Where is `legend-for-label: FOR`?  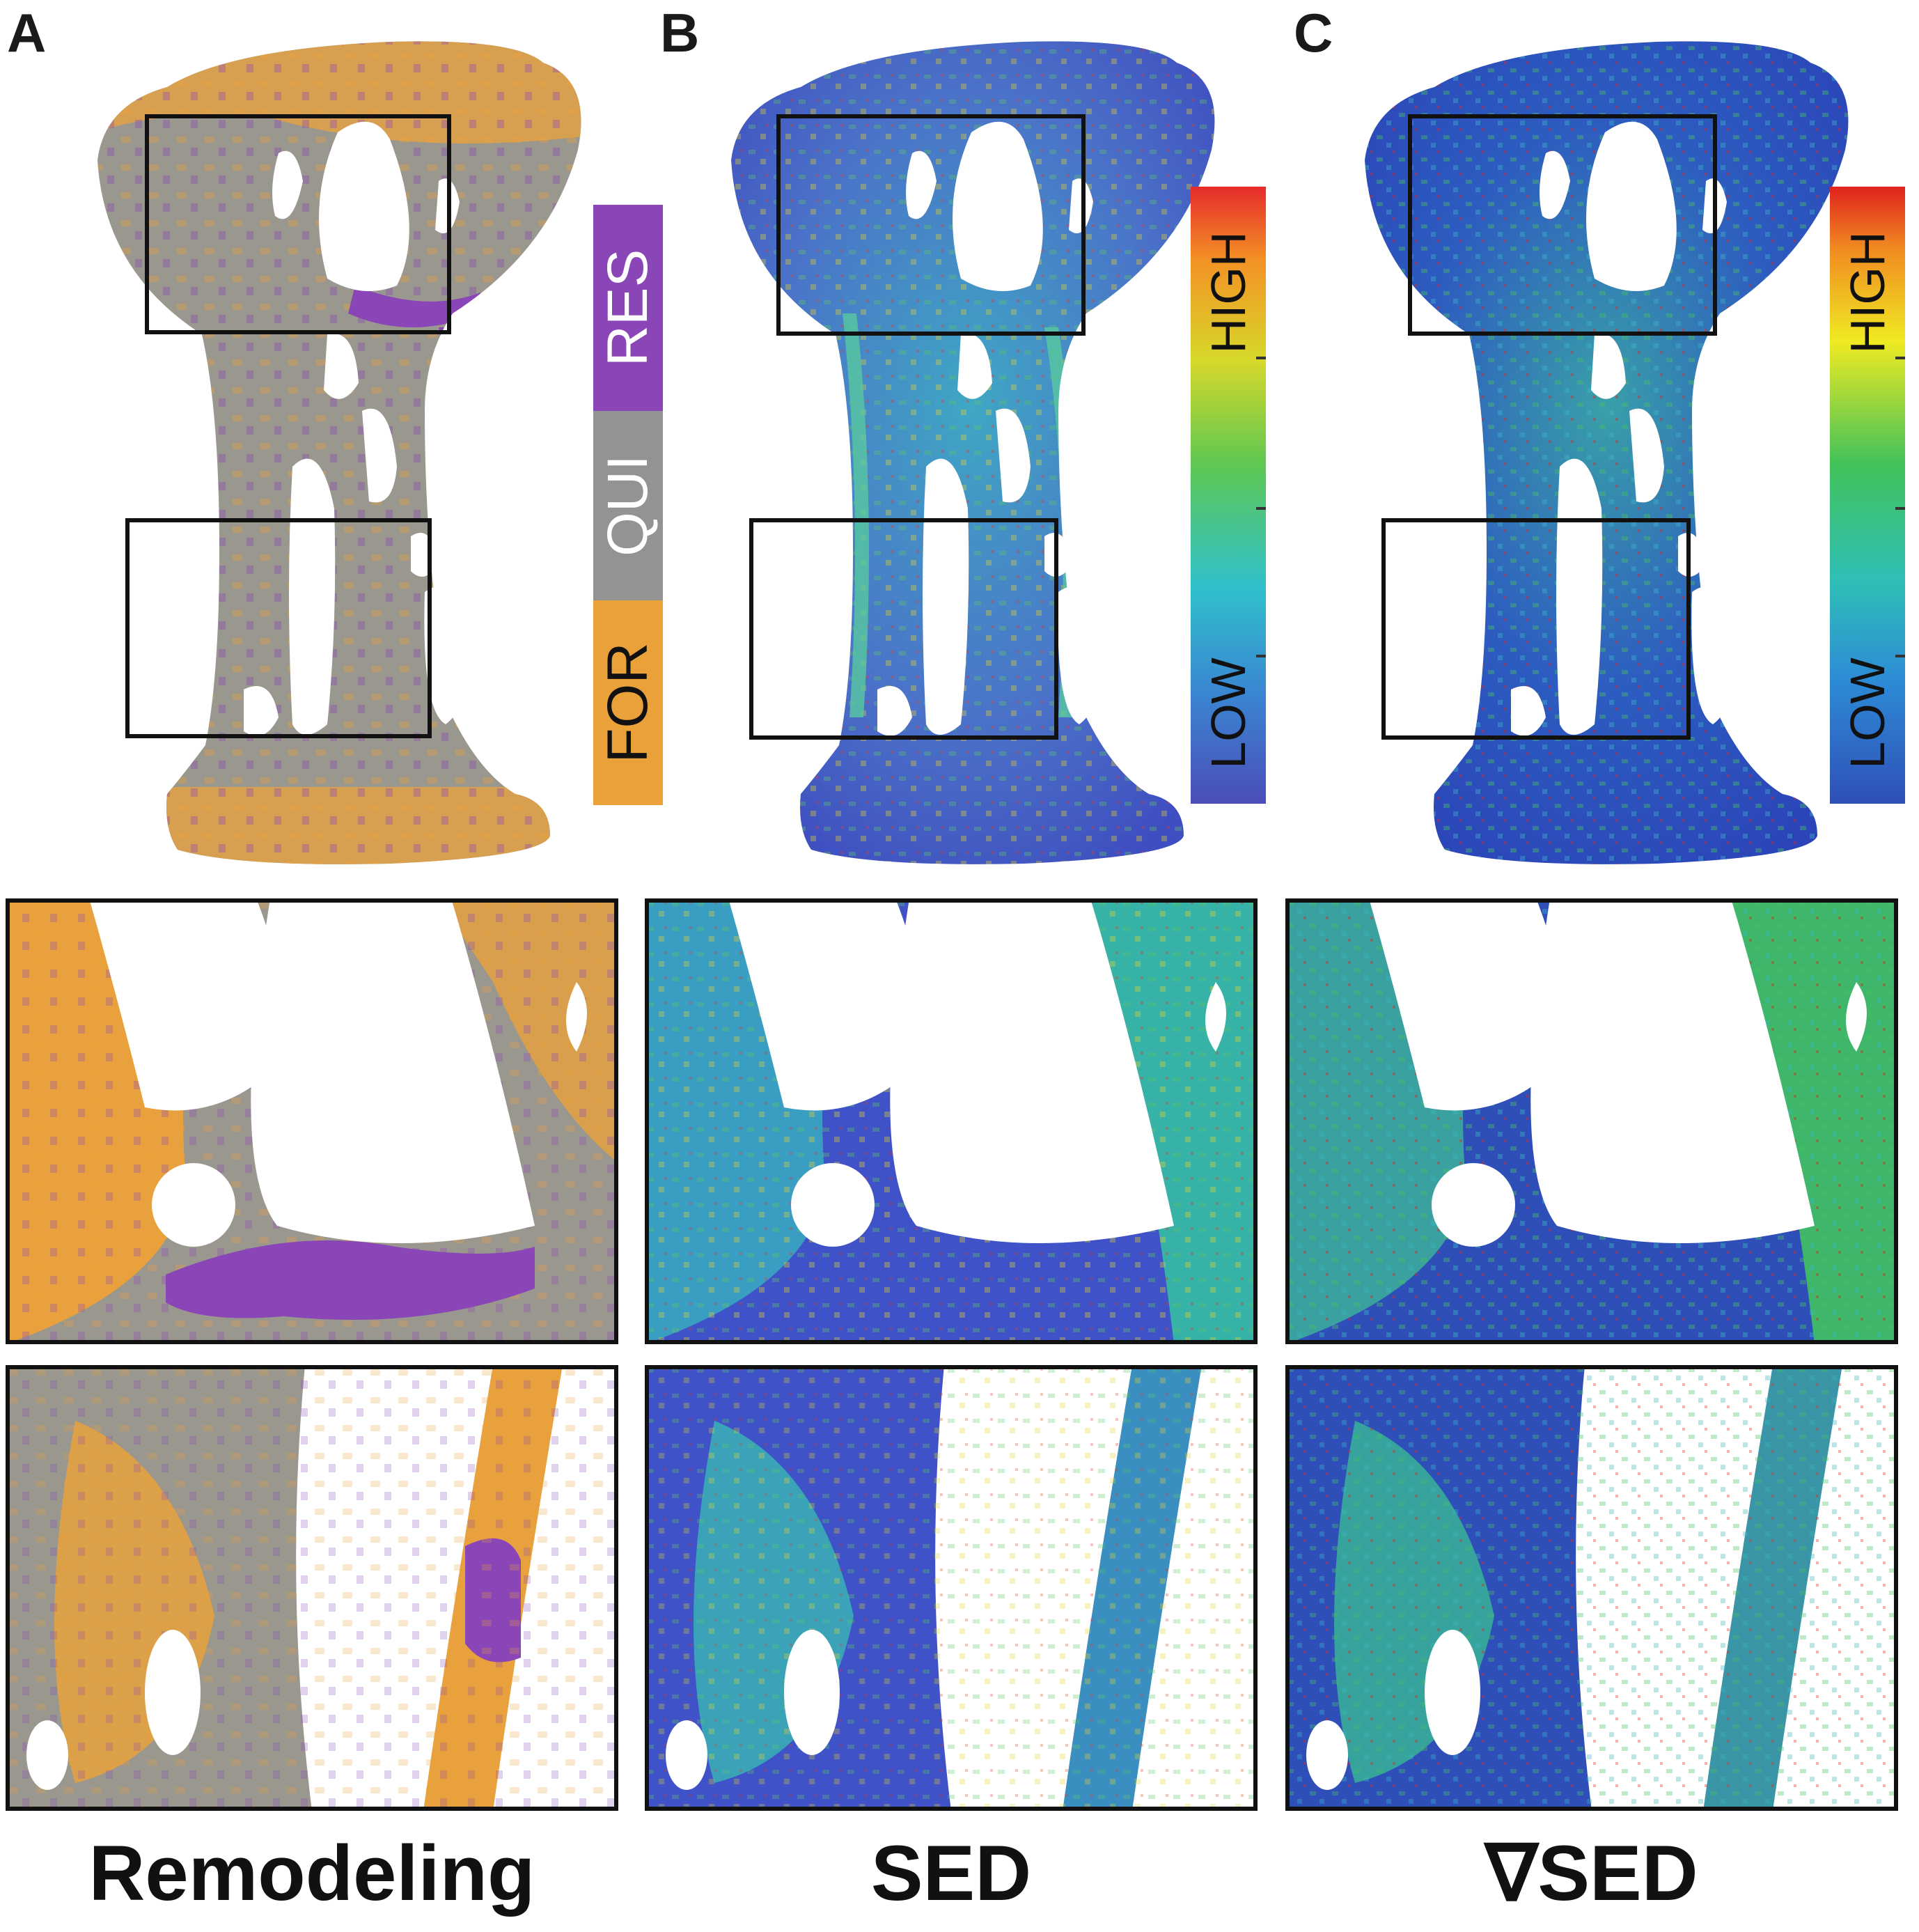
legend-for-label: FOR is located at coordinates (628, 702).